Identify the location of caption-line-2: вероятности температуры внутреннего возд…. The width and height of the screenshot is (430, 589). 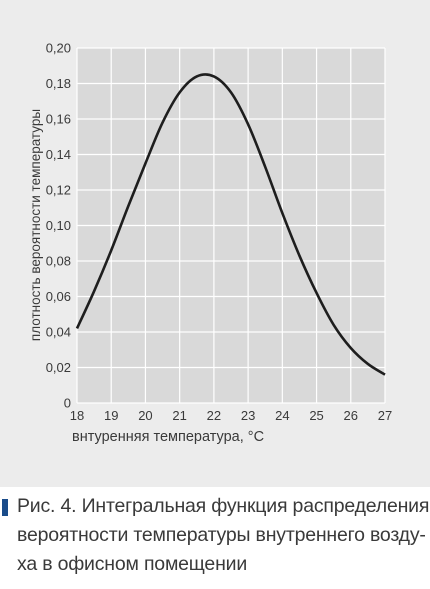
(221, 535).